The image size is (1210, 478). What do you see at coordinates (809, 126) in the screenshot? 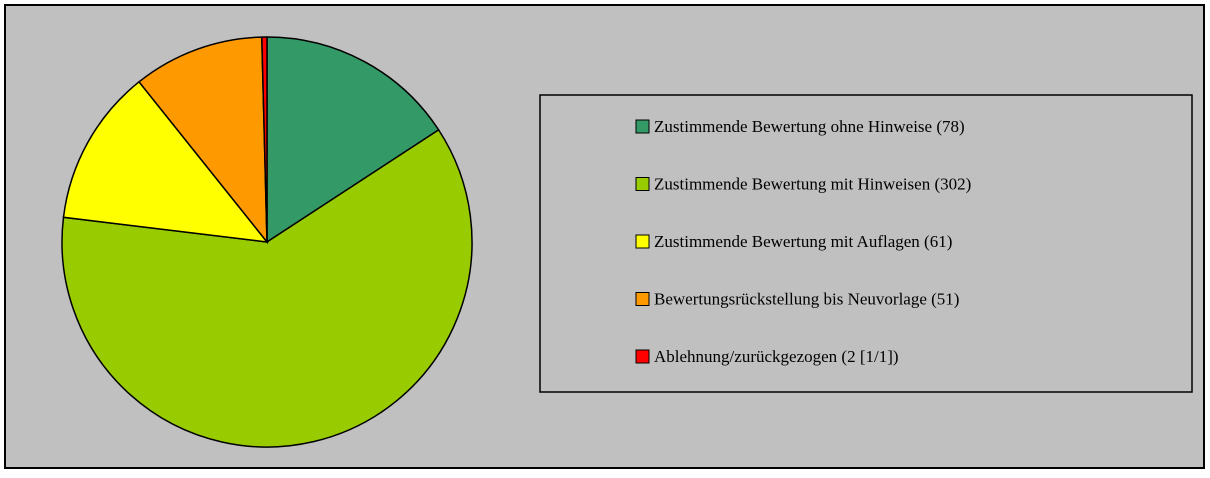
I see `legend-label: Zustimmende Bewertung ohne Hinweise (78)` at bounding box center [809, 126].